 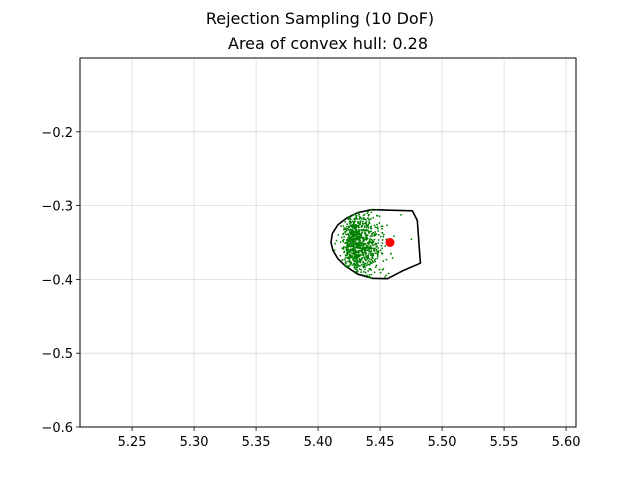 I want to click on x-tick-label: 5.50, so click(x=442, y=442).